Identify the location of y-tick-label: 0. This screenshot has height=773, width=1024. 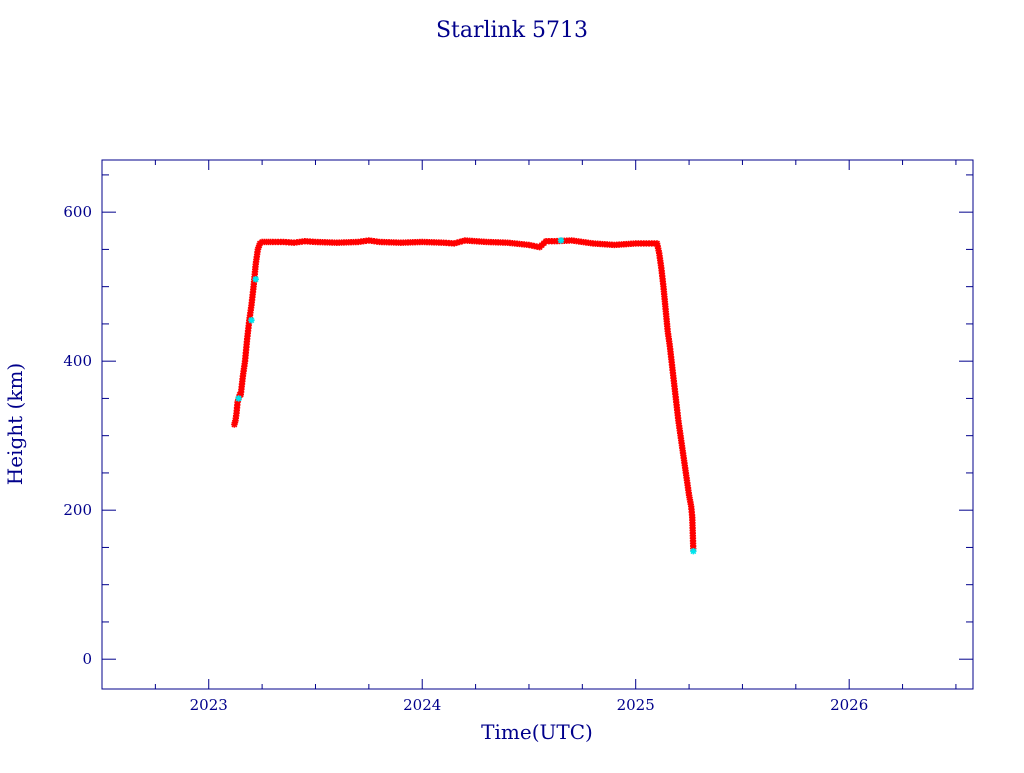
(87, 659).